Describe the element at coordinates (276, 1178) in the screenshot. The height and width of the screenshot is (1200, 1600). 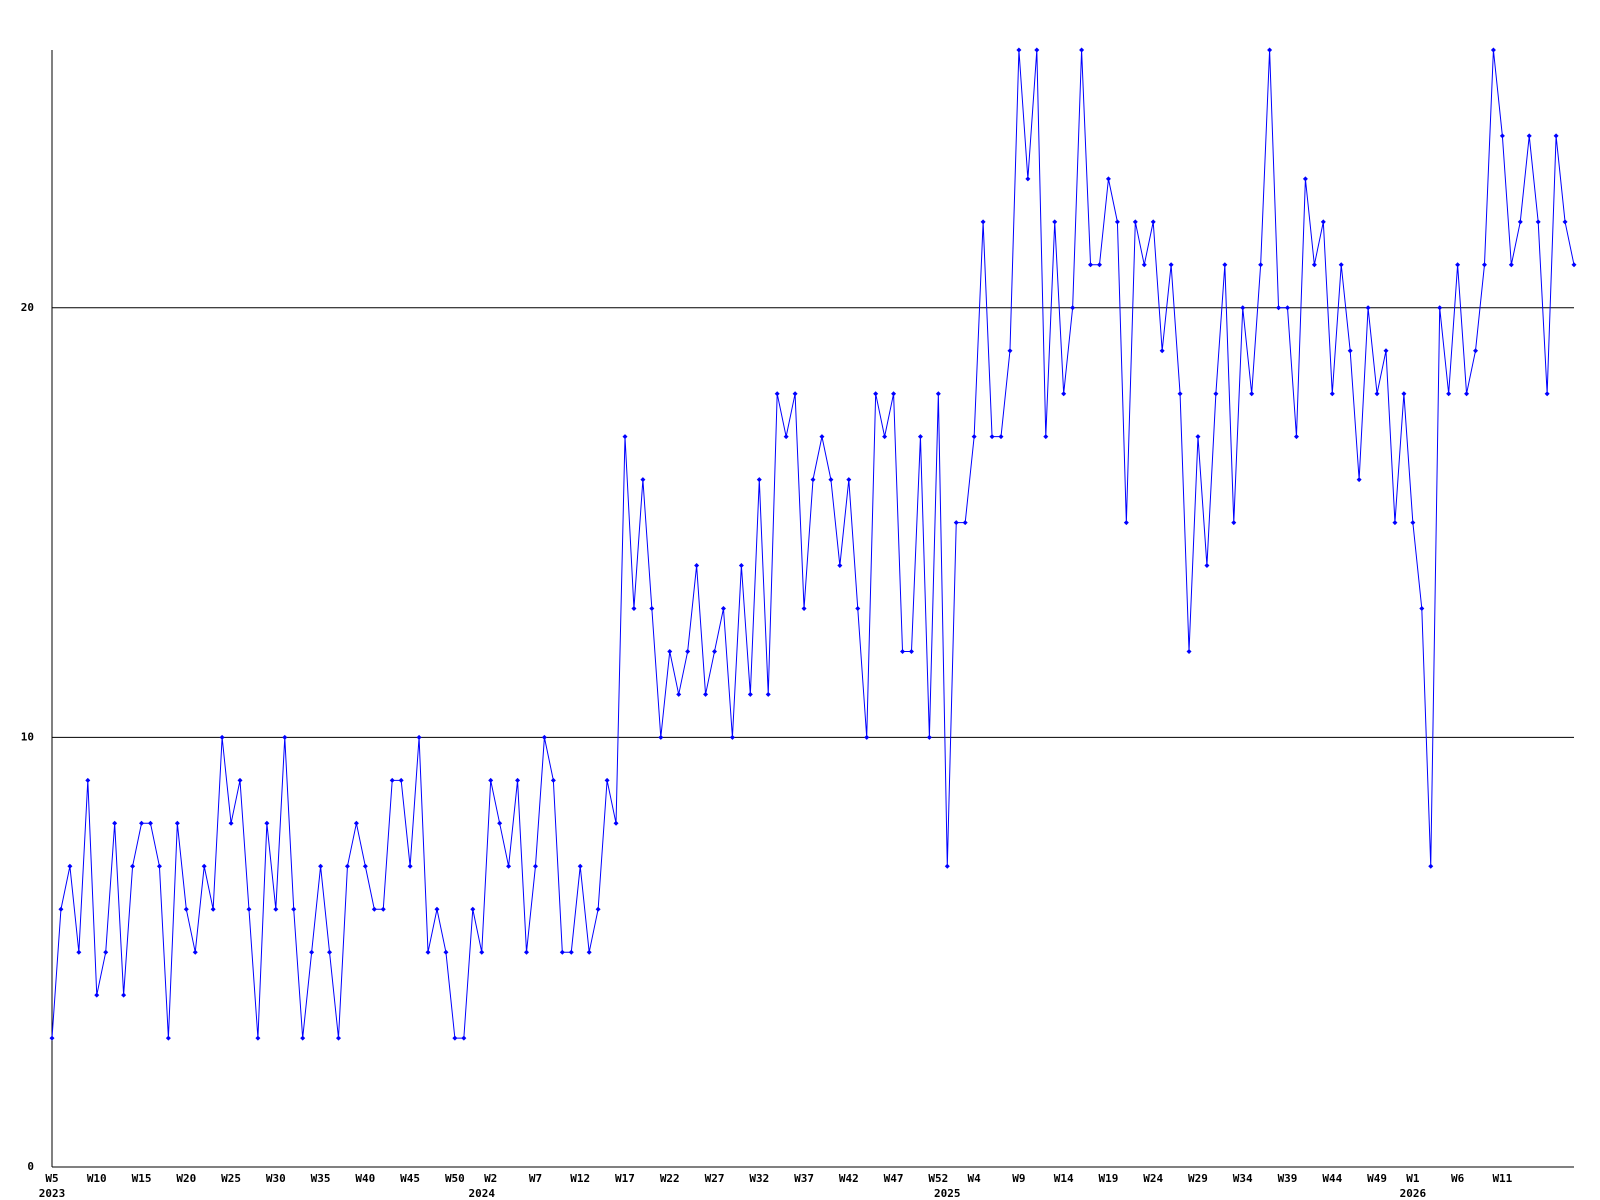
I see `x-tick-label: W30` at that location.